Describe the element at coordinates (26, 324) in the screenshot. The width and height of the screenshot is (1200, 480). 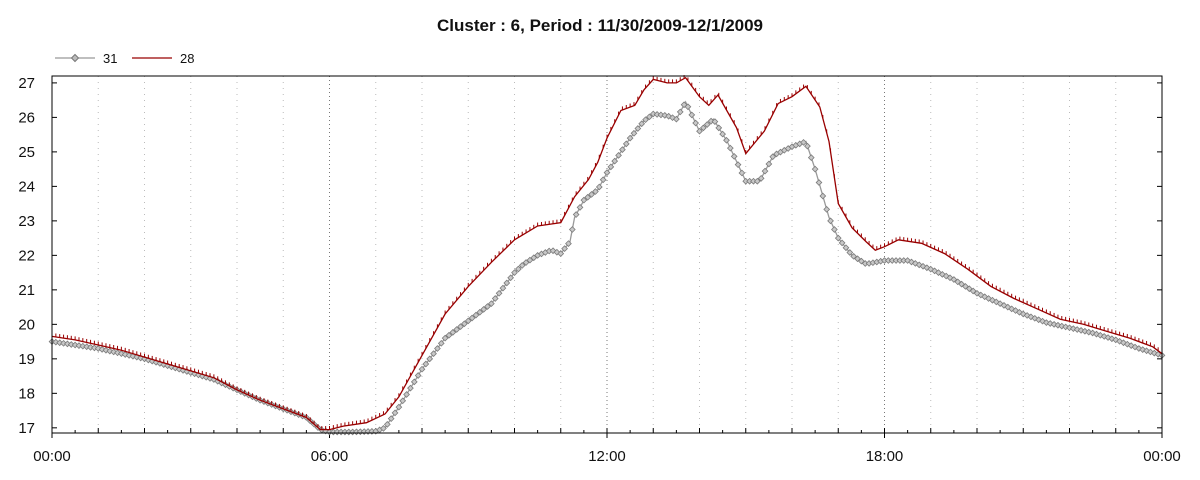
I see `y-tick-label: 20` at that location.